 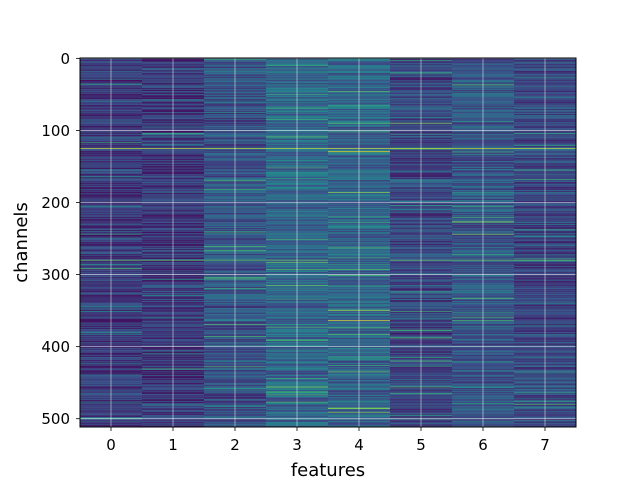 I want to click on y-tick-label: 500, so click(x=55, y=419).